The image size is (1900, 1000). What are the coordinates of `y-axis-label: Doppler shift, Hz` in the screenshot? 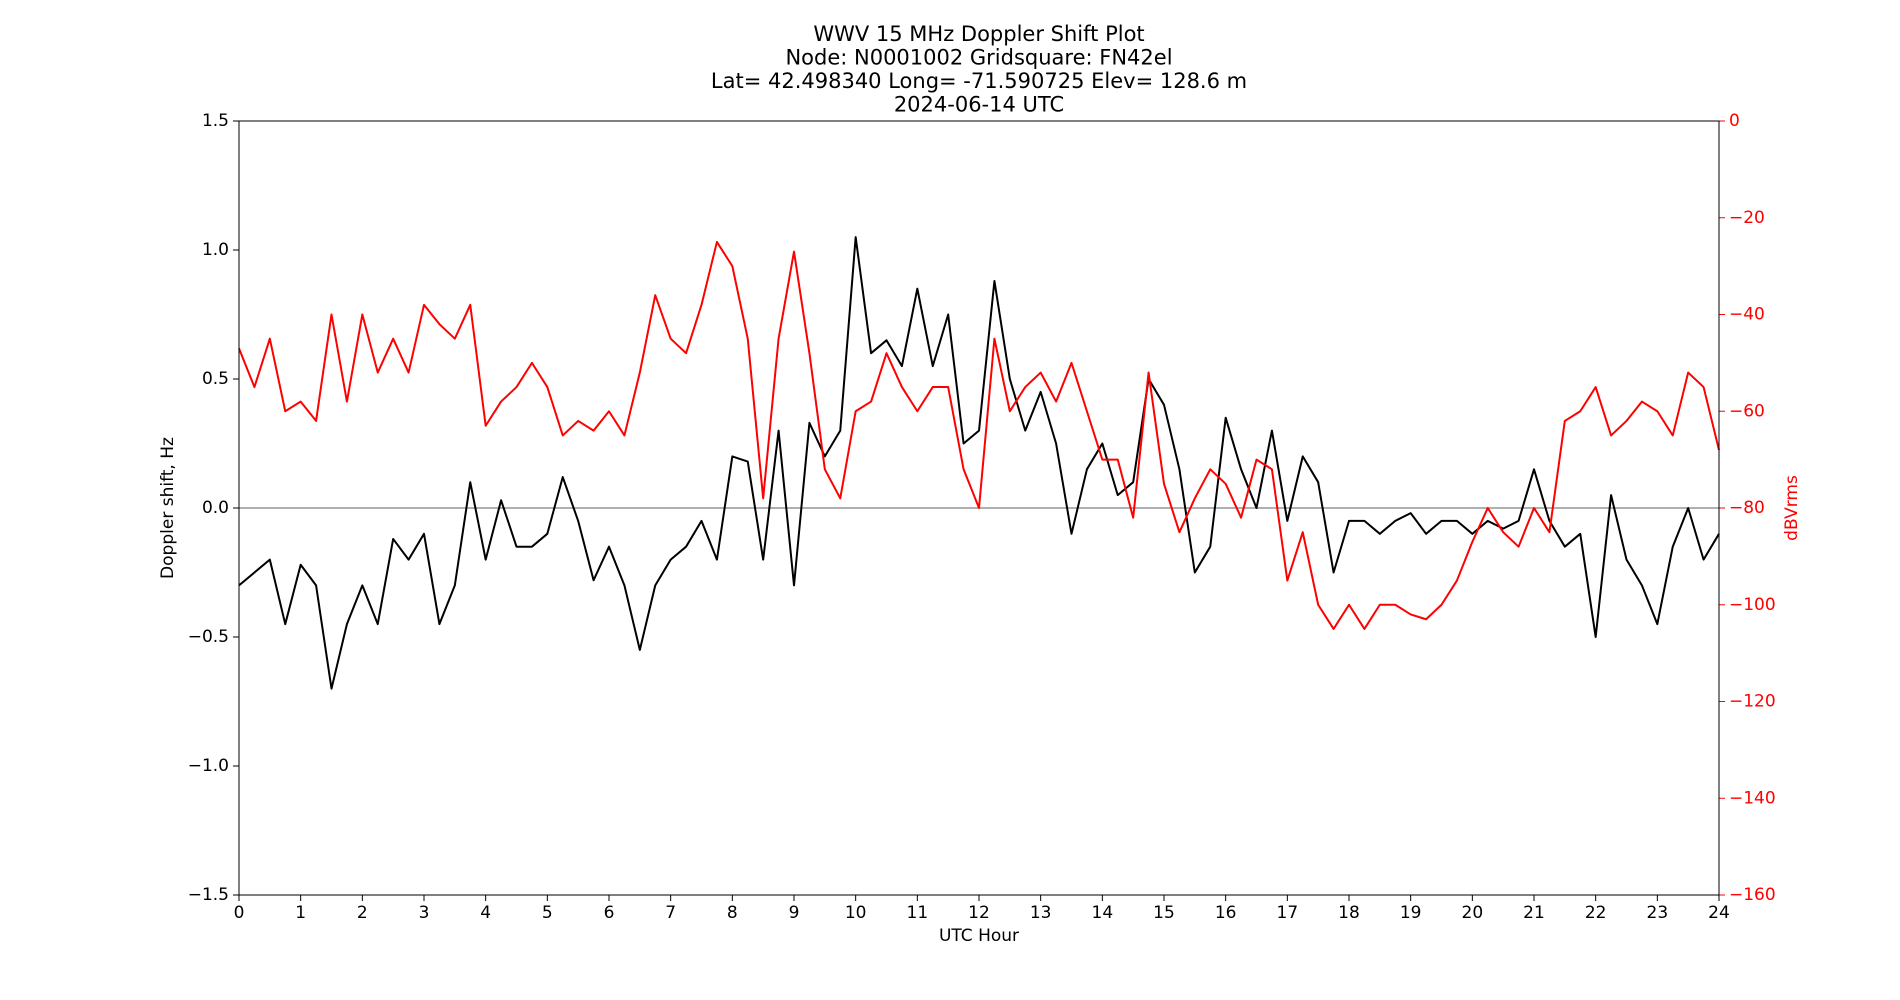 It's located at (168, 508).